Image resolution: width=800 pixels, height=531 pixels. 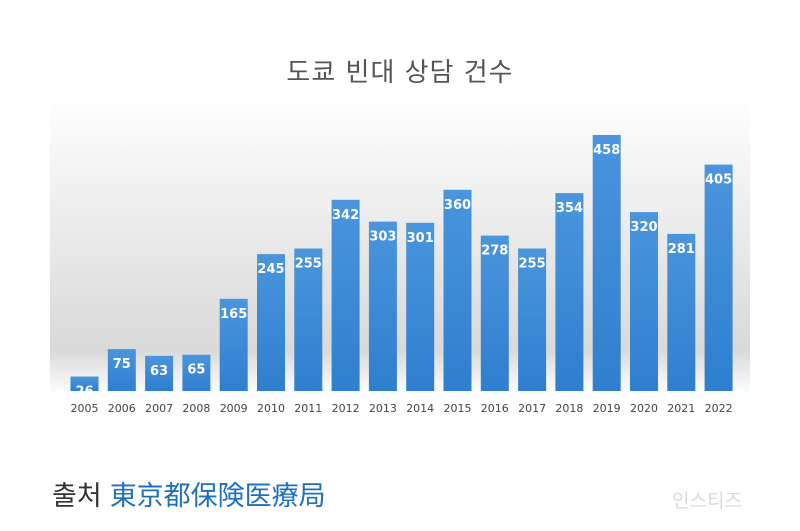 I want to click on chart-title: 도쿄 빈대 상담 건수, so click(x=400, y=73).